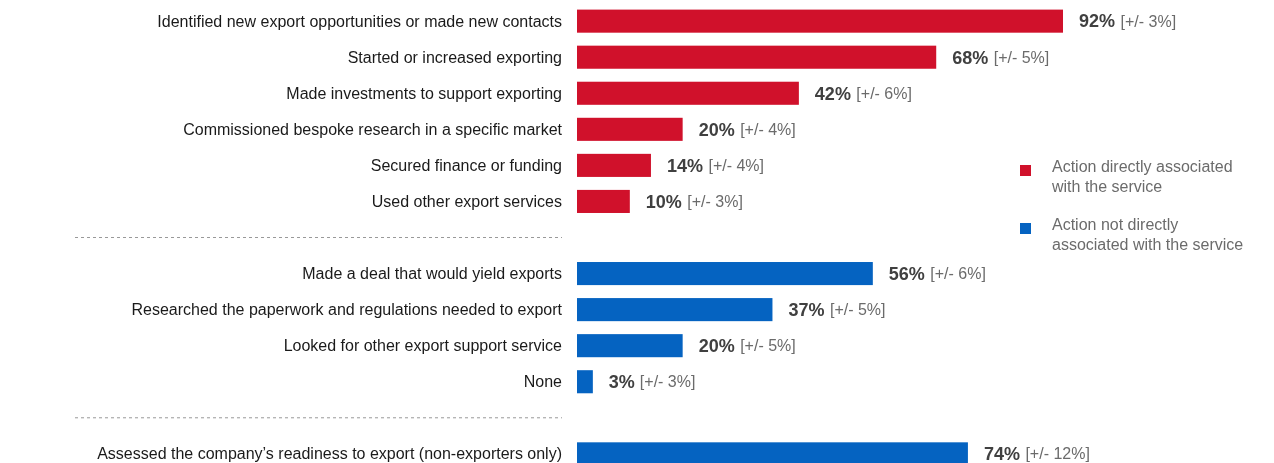 This screenshot has height=463, width=1274. Describe the element at coordinates (466, 202) in the screenshot. I see `y-tick-label: Used other export services` at that location.